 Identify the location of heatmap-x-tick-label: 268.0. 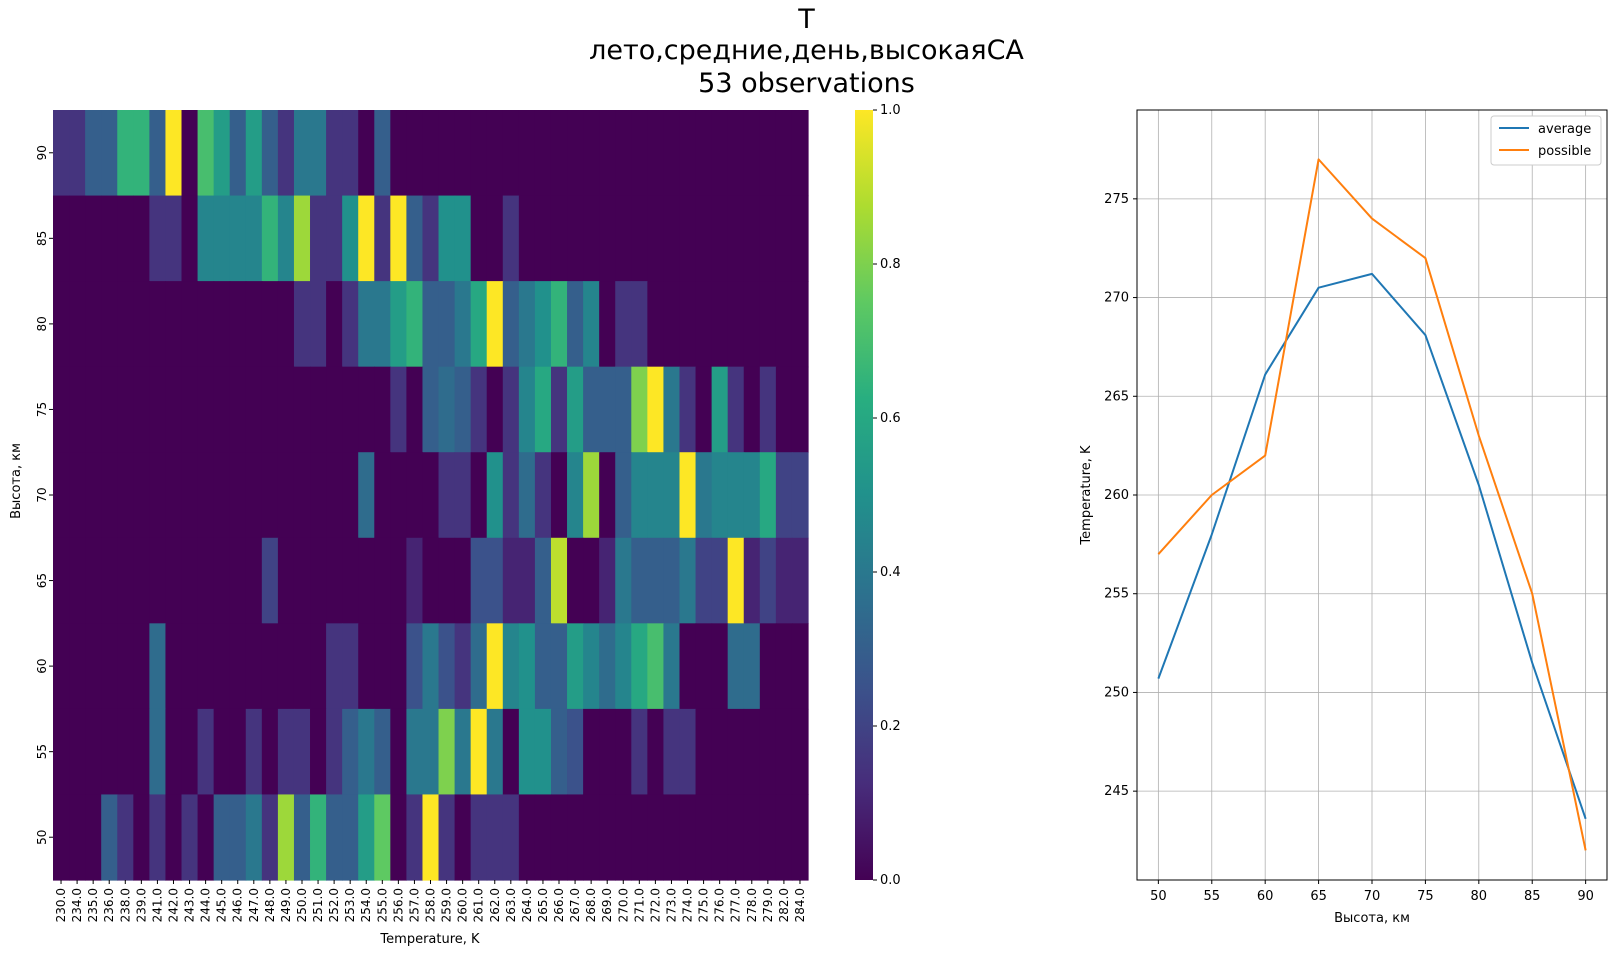
(591, 905).